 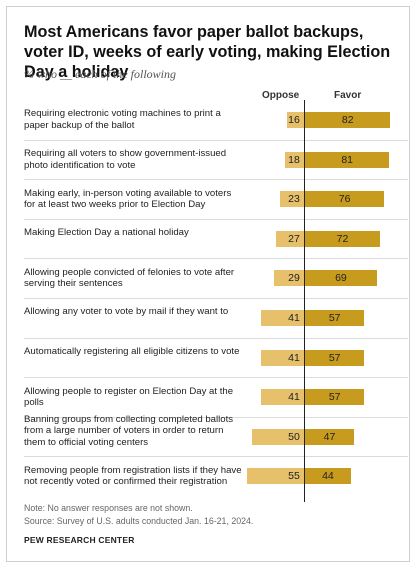 I want to click on oppose-value-label: 27, so click(x=294, y=238).